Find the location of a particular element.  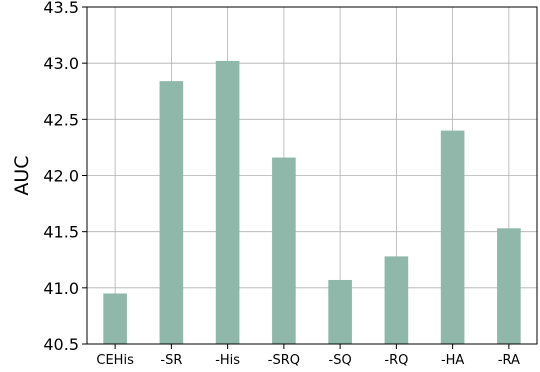

x-tick-label: -His is located at coordinates (227, 360).